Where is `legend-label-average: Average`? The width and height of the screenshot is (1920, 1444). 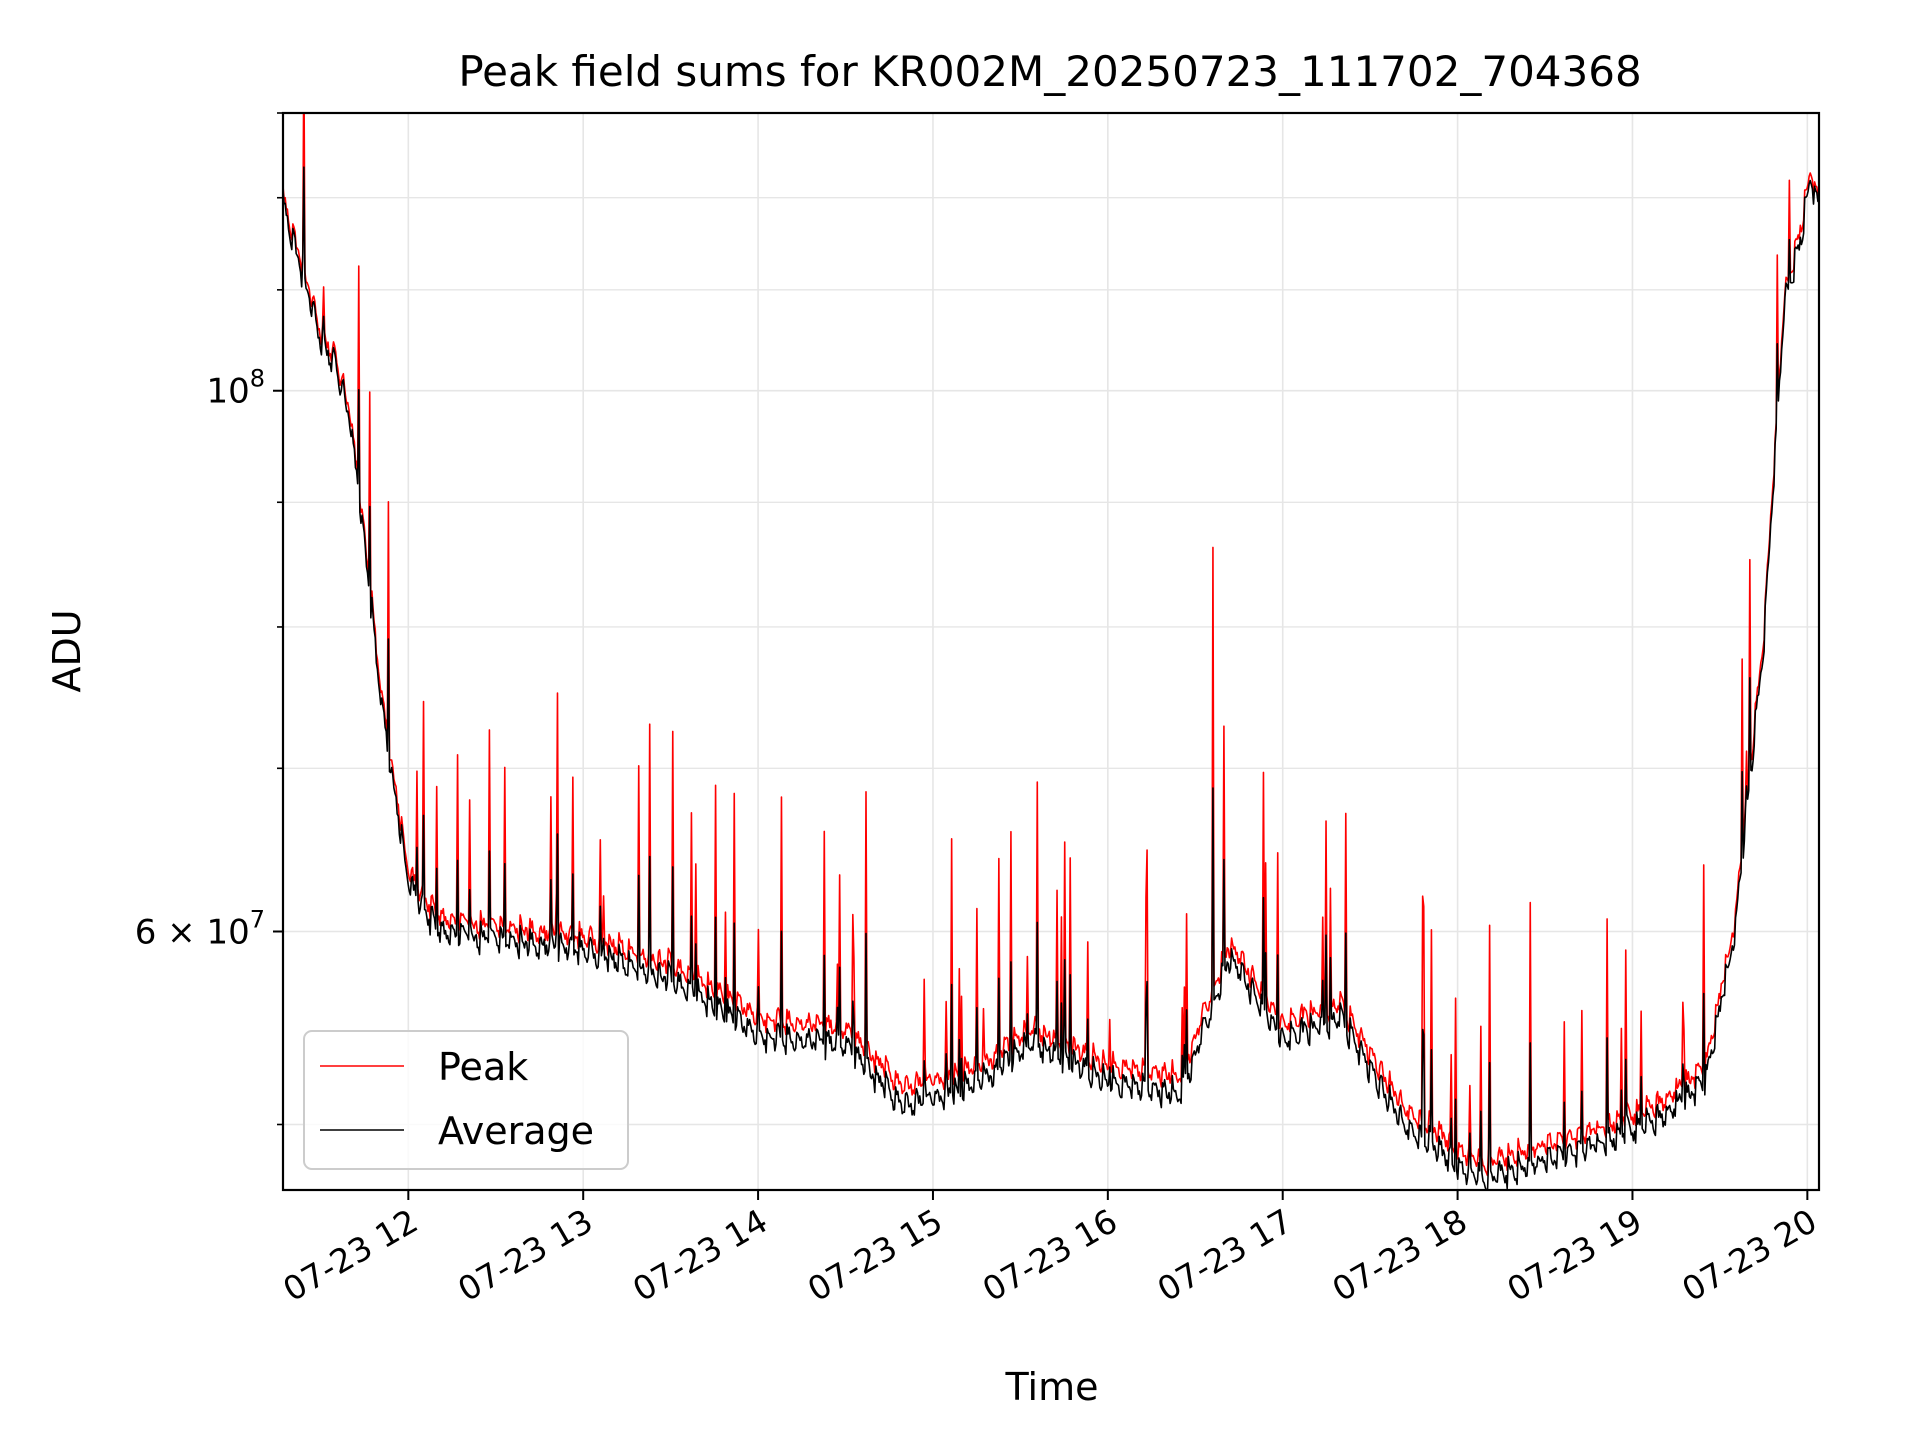
legend-label-average: Average is located at coordinates (516, 1131).